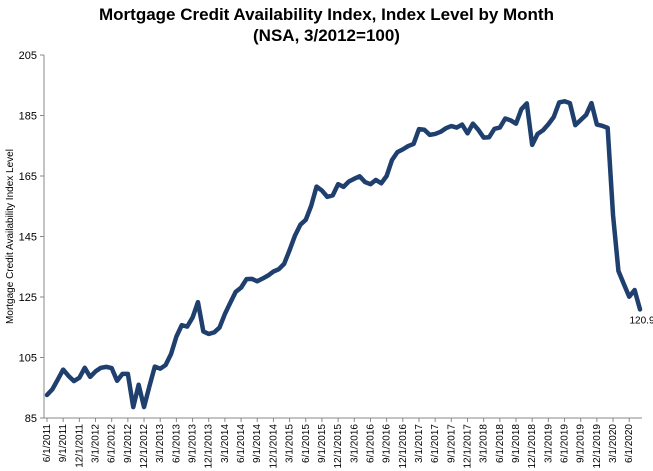  What do you see at coordinates (28, 359) in the screenshot?
I see `y-tick-label: 105` at bounding box center [28, 359].